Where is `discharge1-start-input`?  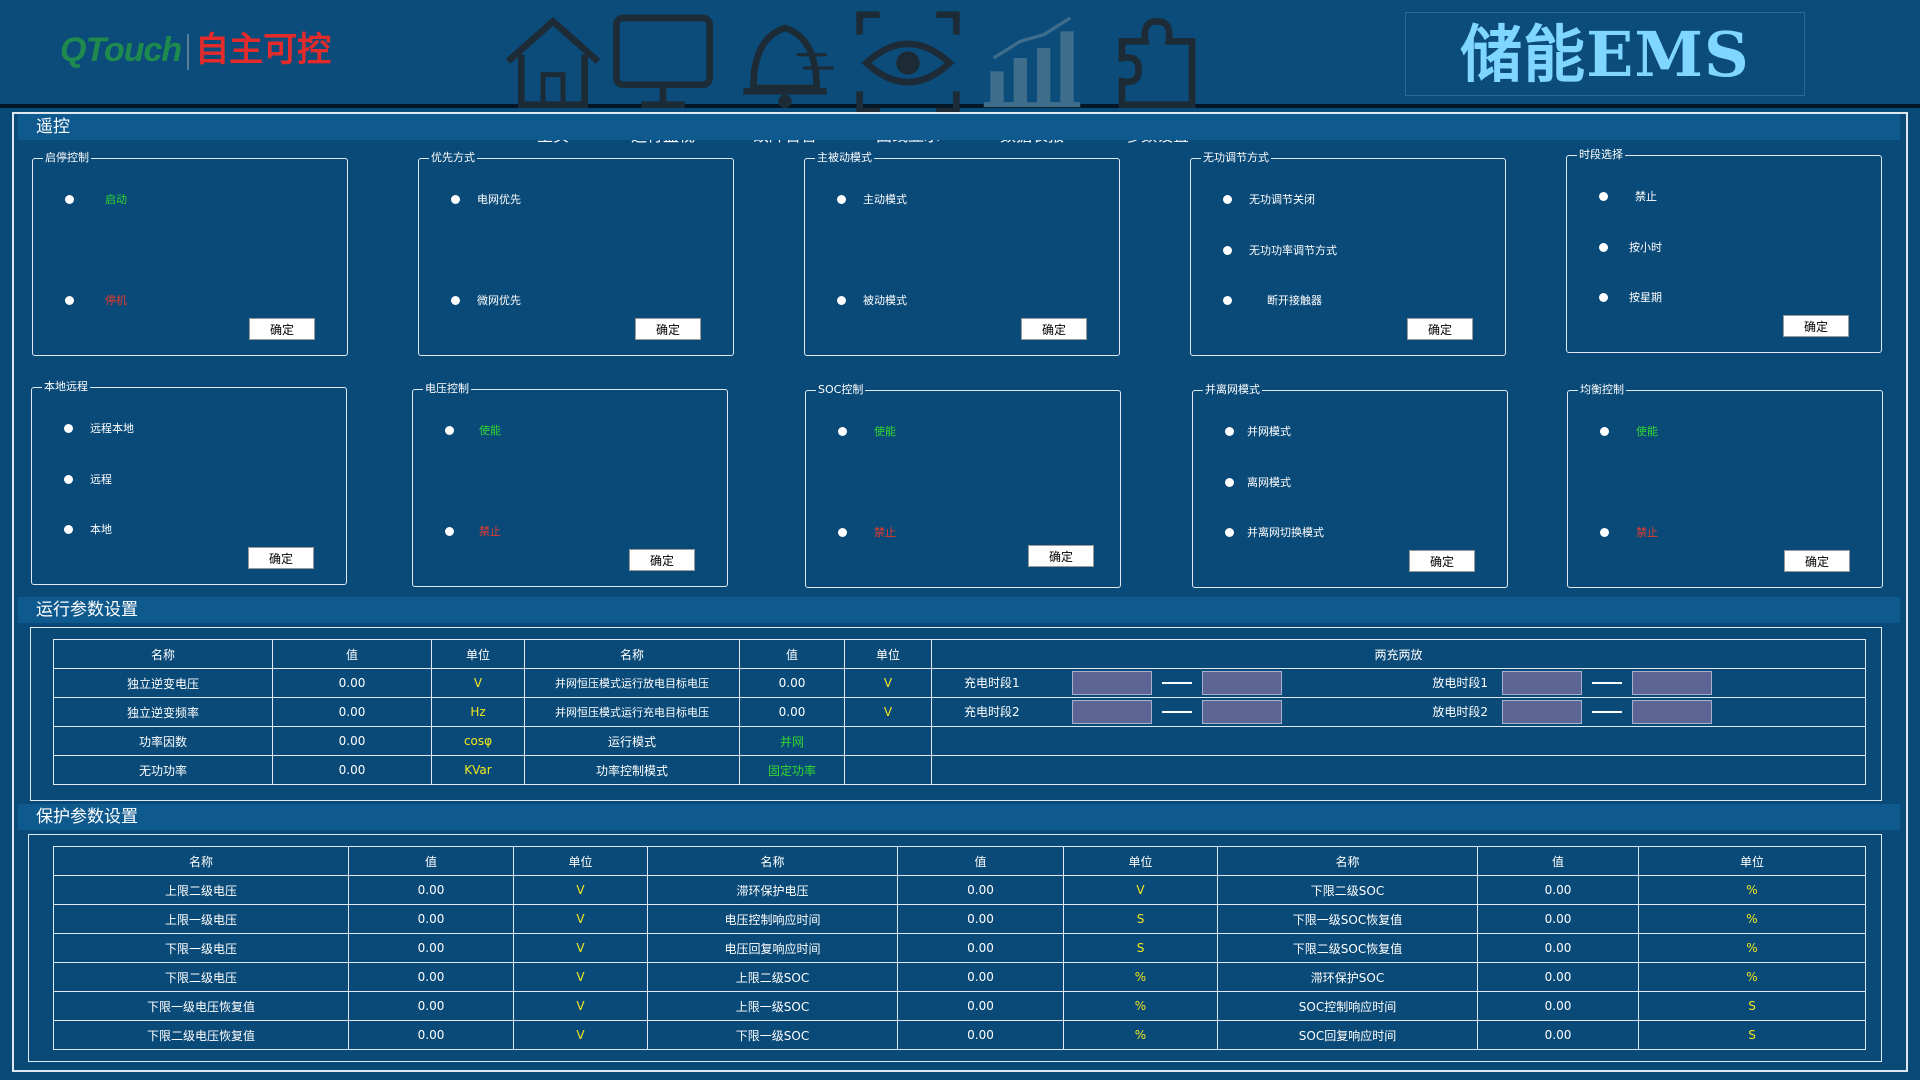 discharge1-start-input is located at coordinates (1542, 683).